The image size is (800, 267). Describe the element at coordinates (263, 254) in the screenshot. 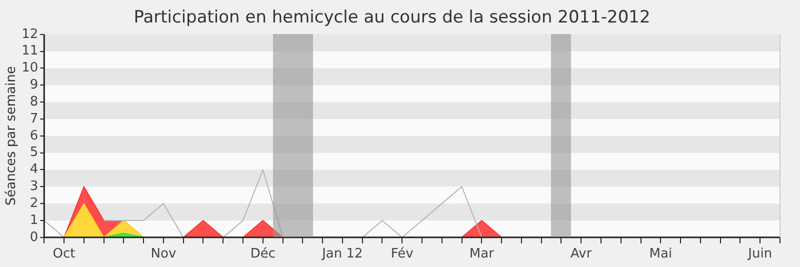

I see `x-tick-label: Déc` at that location.